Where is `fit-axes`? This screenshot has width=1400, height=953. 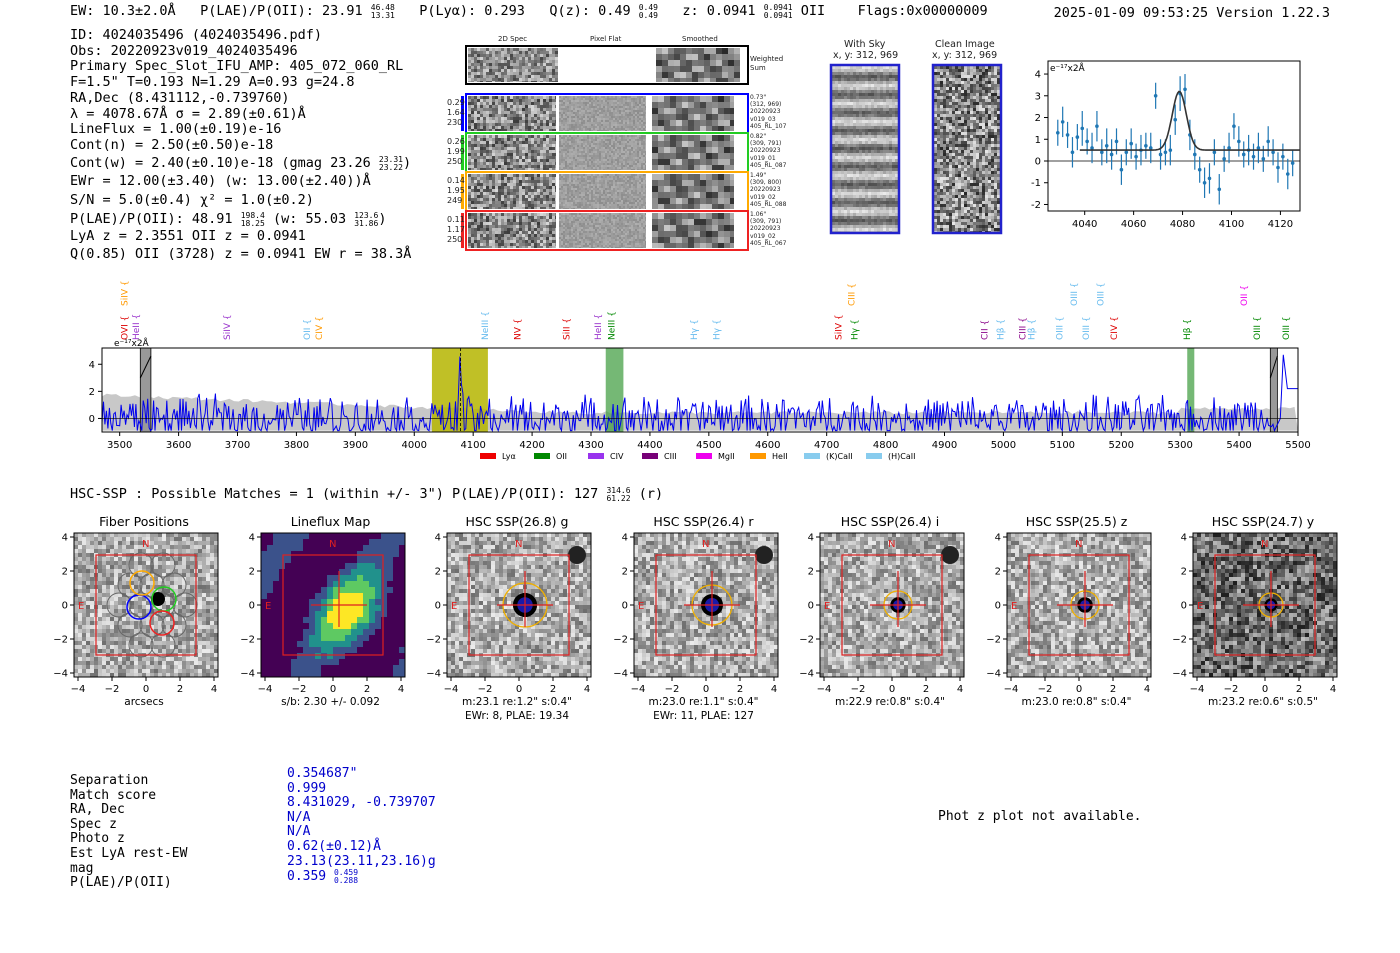 fit-axes is located at coordinates (1174, 136).